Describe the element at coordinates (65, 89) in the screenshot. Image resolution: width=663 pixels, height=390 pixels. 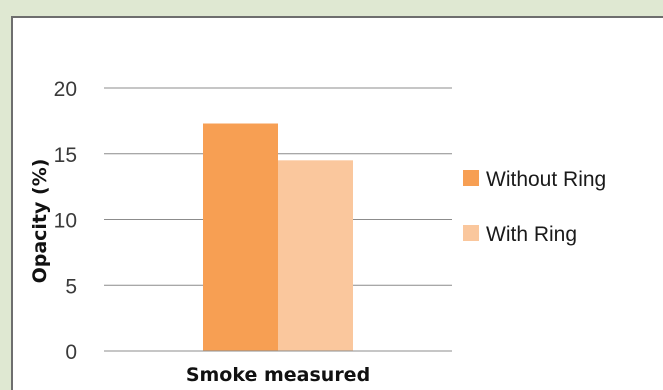
I see `y-tick-label: 20` at that location.